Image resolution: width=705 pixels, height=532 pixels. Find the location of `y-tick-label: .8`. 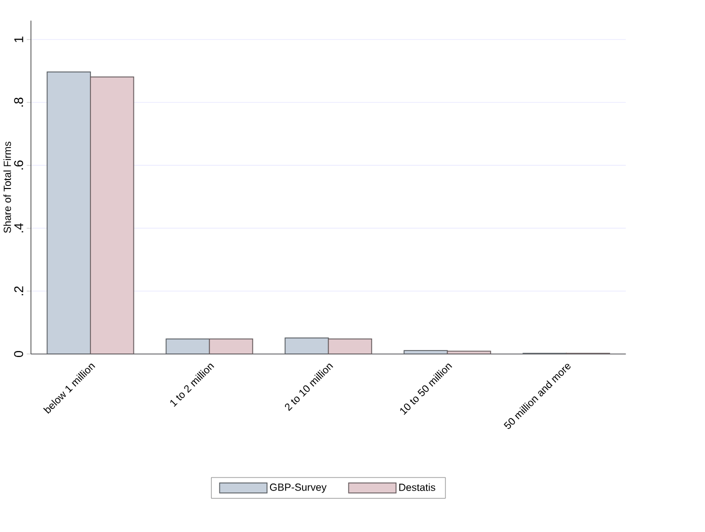

y-tick-label: .8 is located at coordinates (19, 102).